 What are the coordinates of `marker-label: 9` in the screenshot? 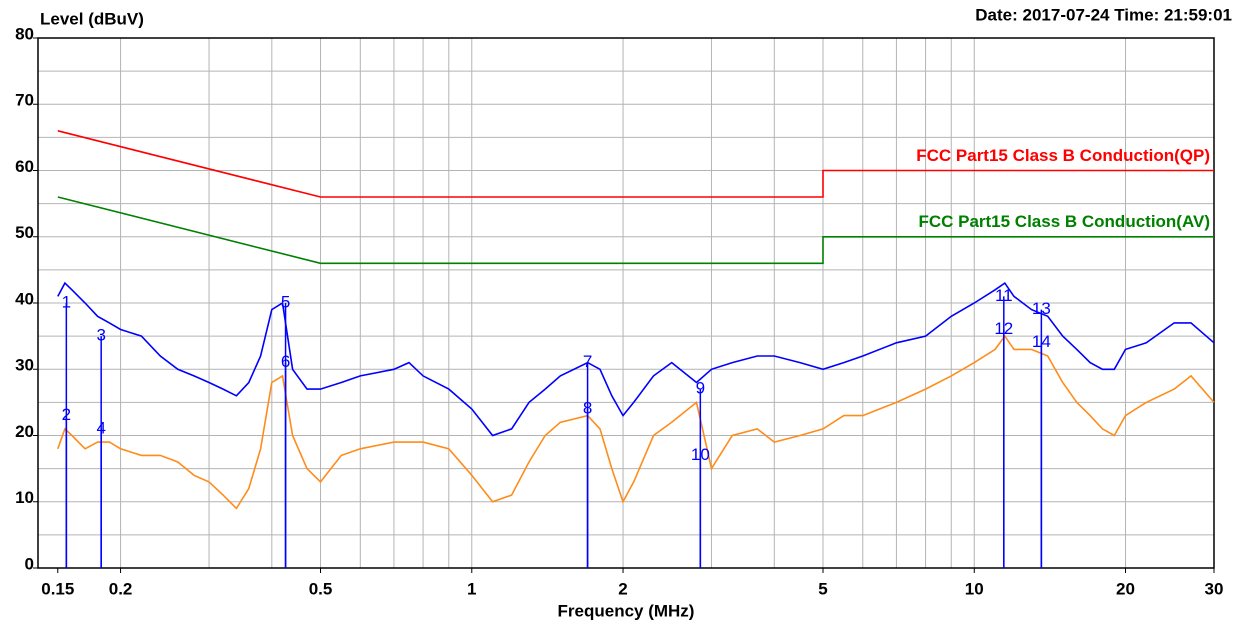 It's located at (700, 388).